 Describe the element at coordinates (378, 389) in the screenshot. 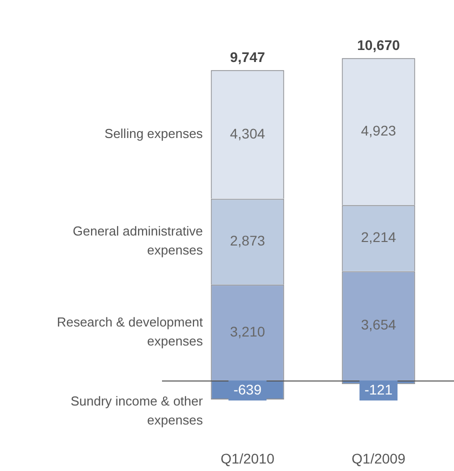

I see `data-label: -121` at that location.